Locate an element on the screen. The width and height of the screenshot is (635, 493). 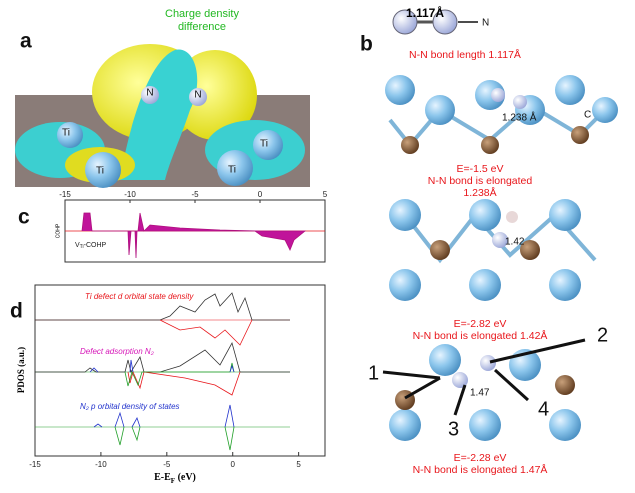
title: Charge density difference is located at coordinates (202, 20).